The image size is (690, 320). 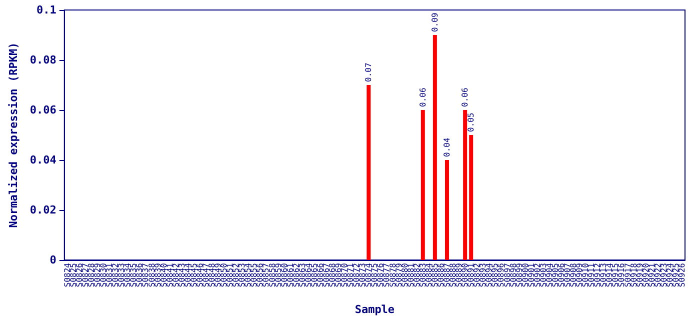 What do you see at coordinates (447, 147) in the screenshot?
I see `data-label: 0.04` at bounding box center [447, 147].